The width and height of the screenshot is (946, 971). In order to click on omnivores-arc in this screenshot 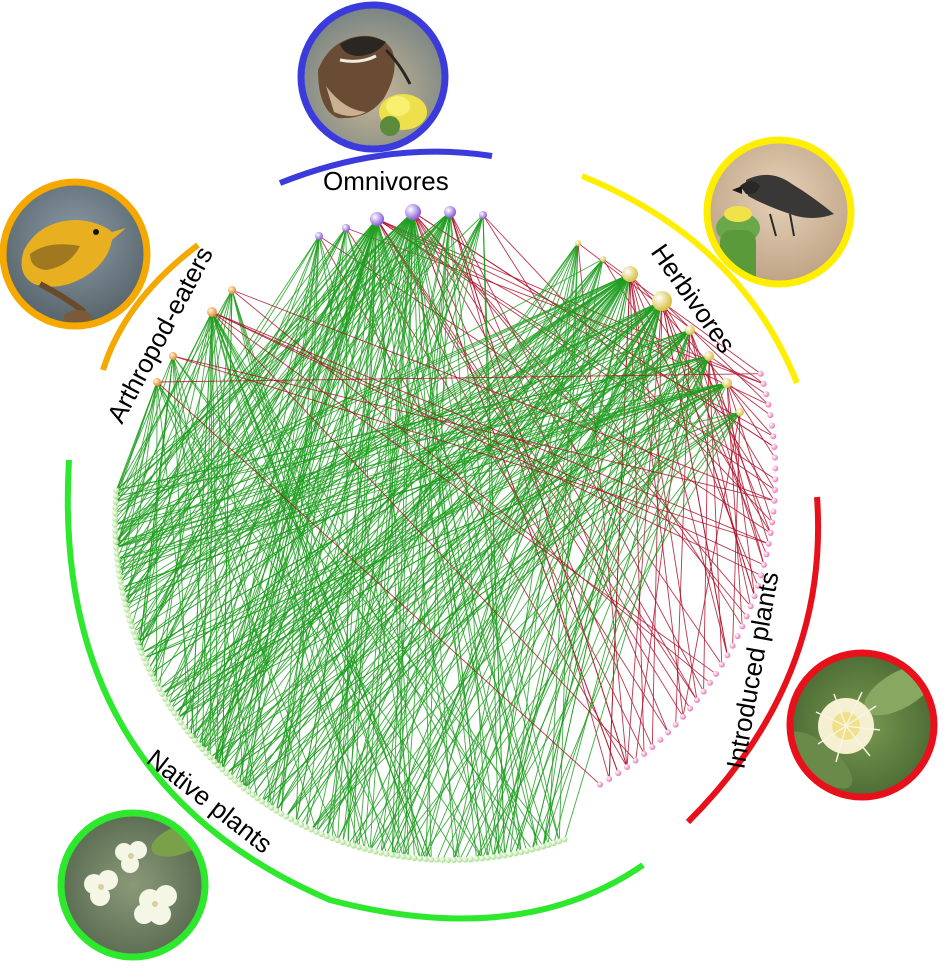, I will do `click(385, 167)`.